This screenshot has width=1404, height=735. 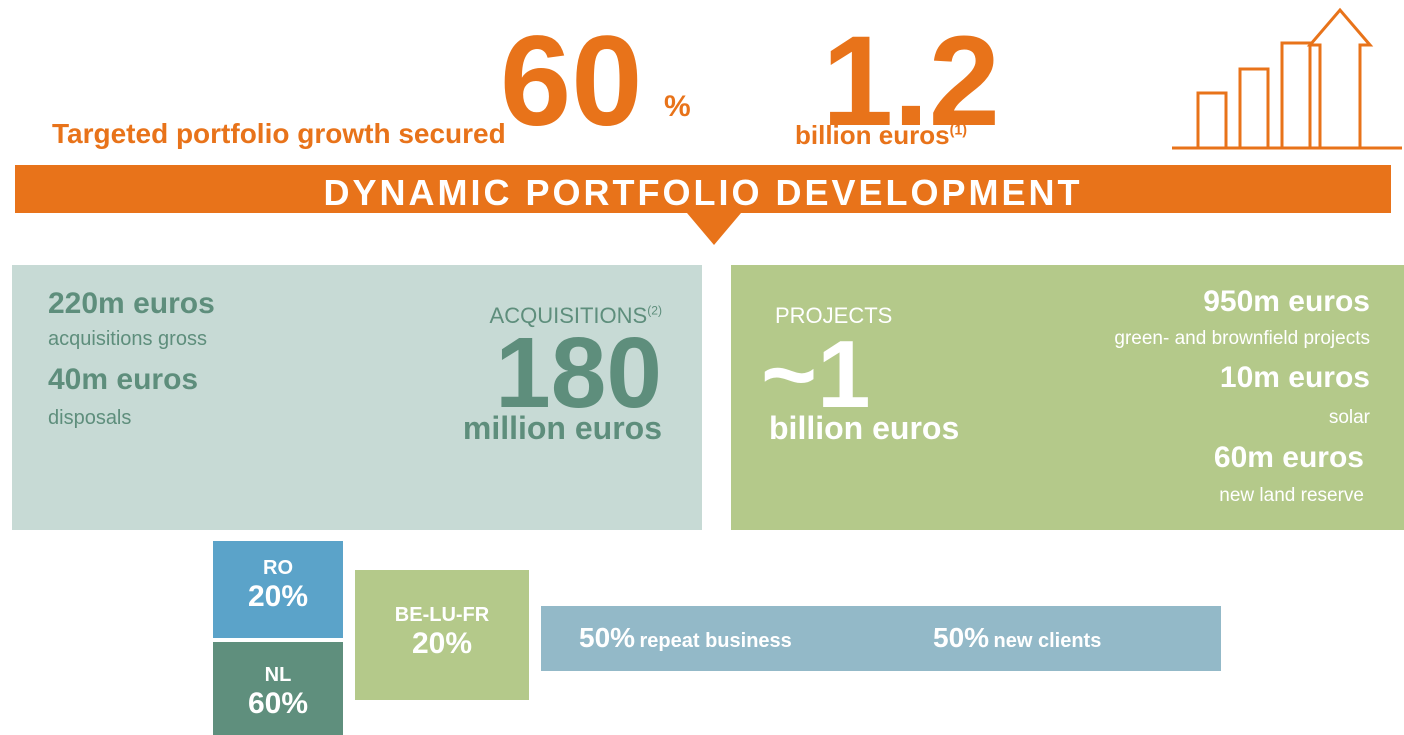 What do you see at coordinates (677, 106) in the screenshot?
I see `growth-unit: %` at bounding box center [677, 106].